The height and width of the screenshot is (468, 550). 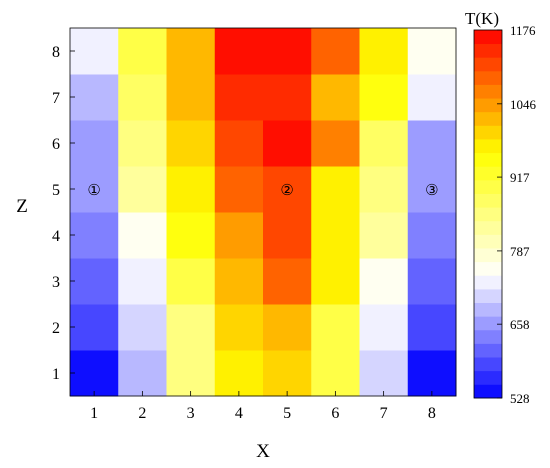 I want to click on colorbar-tick-label: 1176, so click(x=523, y=30).